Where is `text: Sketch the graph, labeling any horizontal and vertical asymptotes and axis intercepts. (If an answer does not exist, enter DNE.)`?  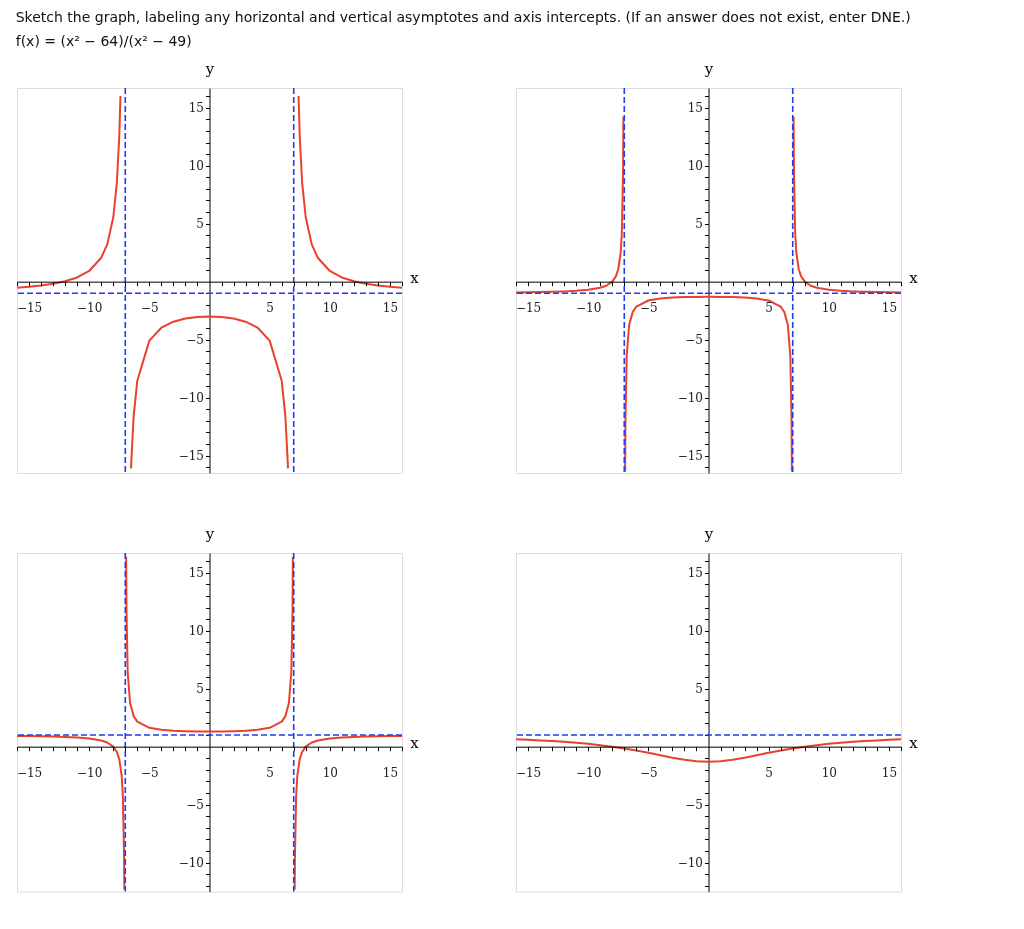
text: Sketch the graph, labeling any horizontal and vertical asymptotes and axis intercepts. (If an answer does not exist, enter DNE.) is located at coordinates (463, 16).